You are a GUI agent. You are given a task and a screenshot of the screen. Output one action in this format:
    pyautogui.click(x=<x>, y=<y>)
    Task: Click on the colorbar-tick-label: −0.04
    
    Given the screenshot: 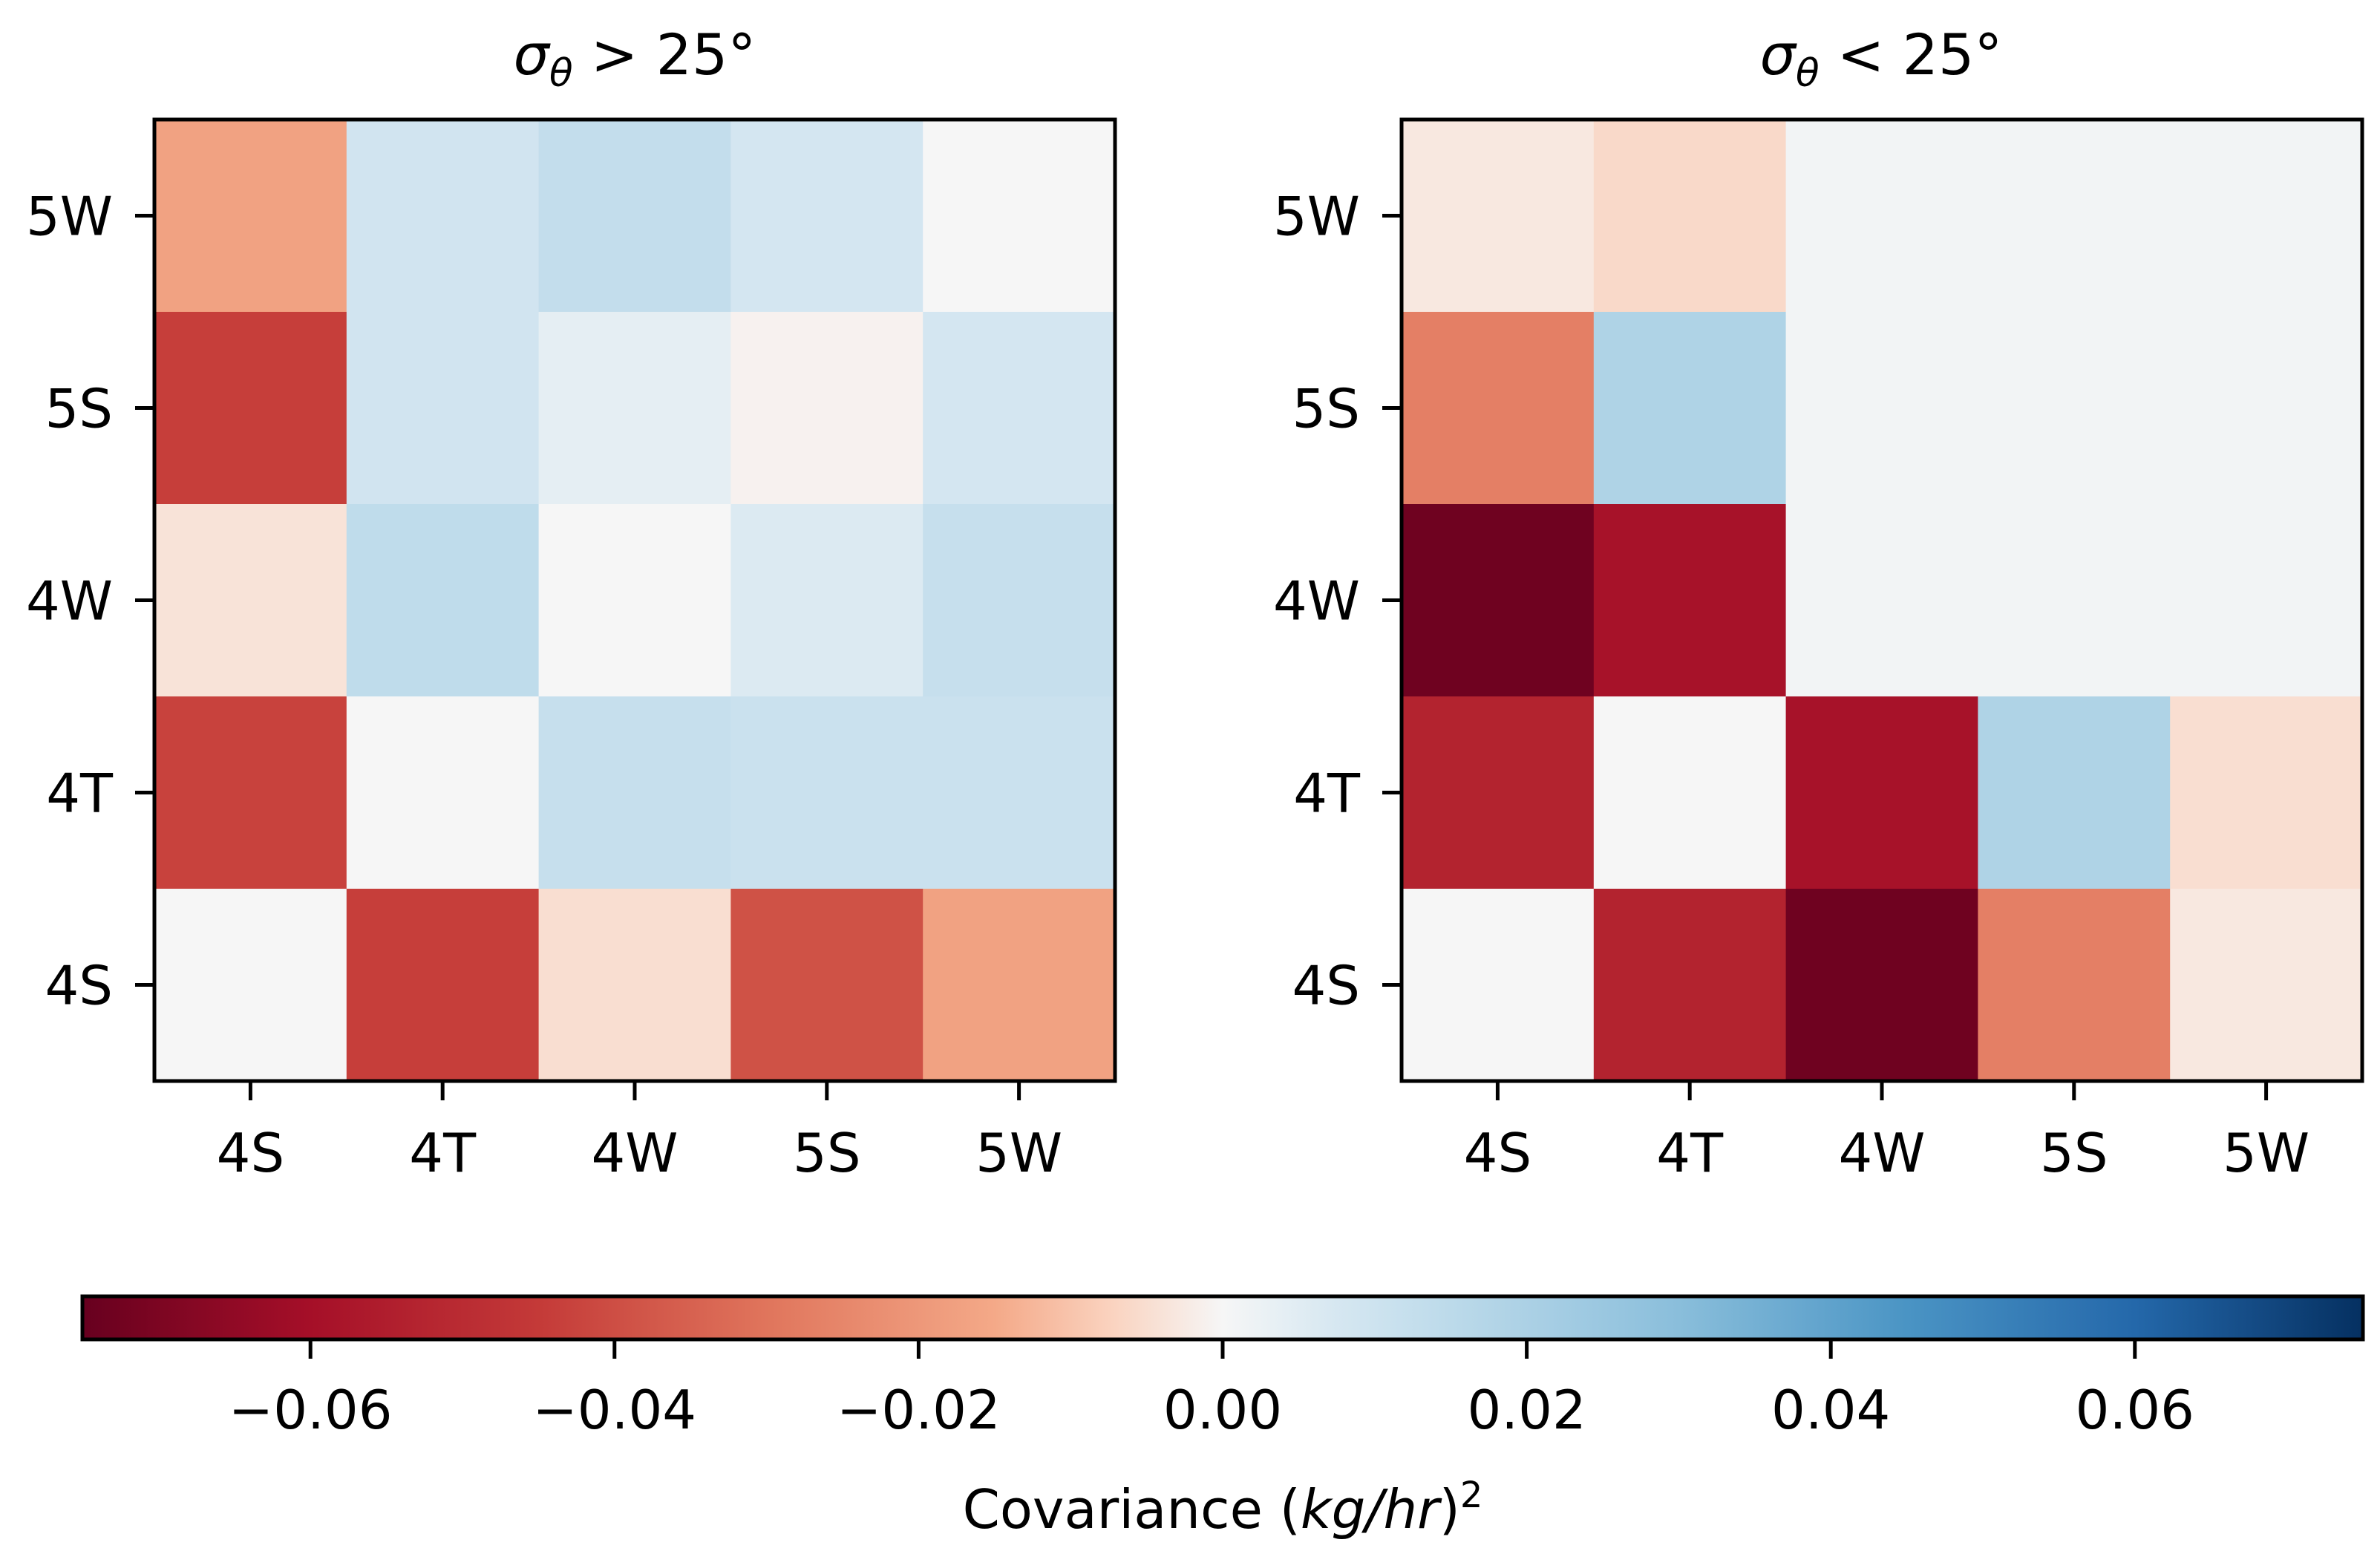 What is the action you would take?
    pyautogui.click(x=614, y=1410)
    